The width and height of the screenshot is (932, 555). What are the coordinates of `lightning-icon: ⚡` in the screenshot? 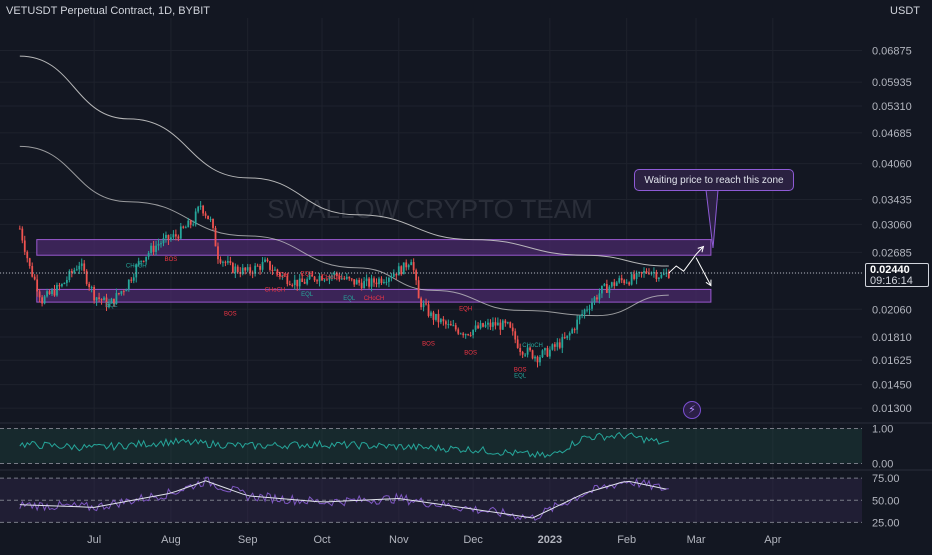 It's located at (692, 410).